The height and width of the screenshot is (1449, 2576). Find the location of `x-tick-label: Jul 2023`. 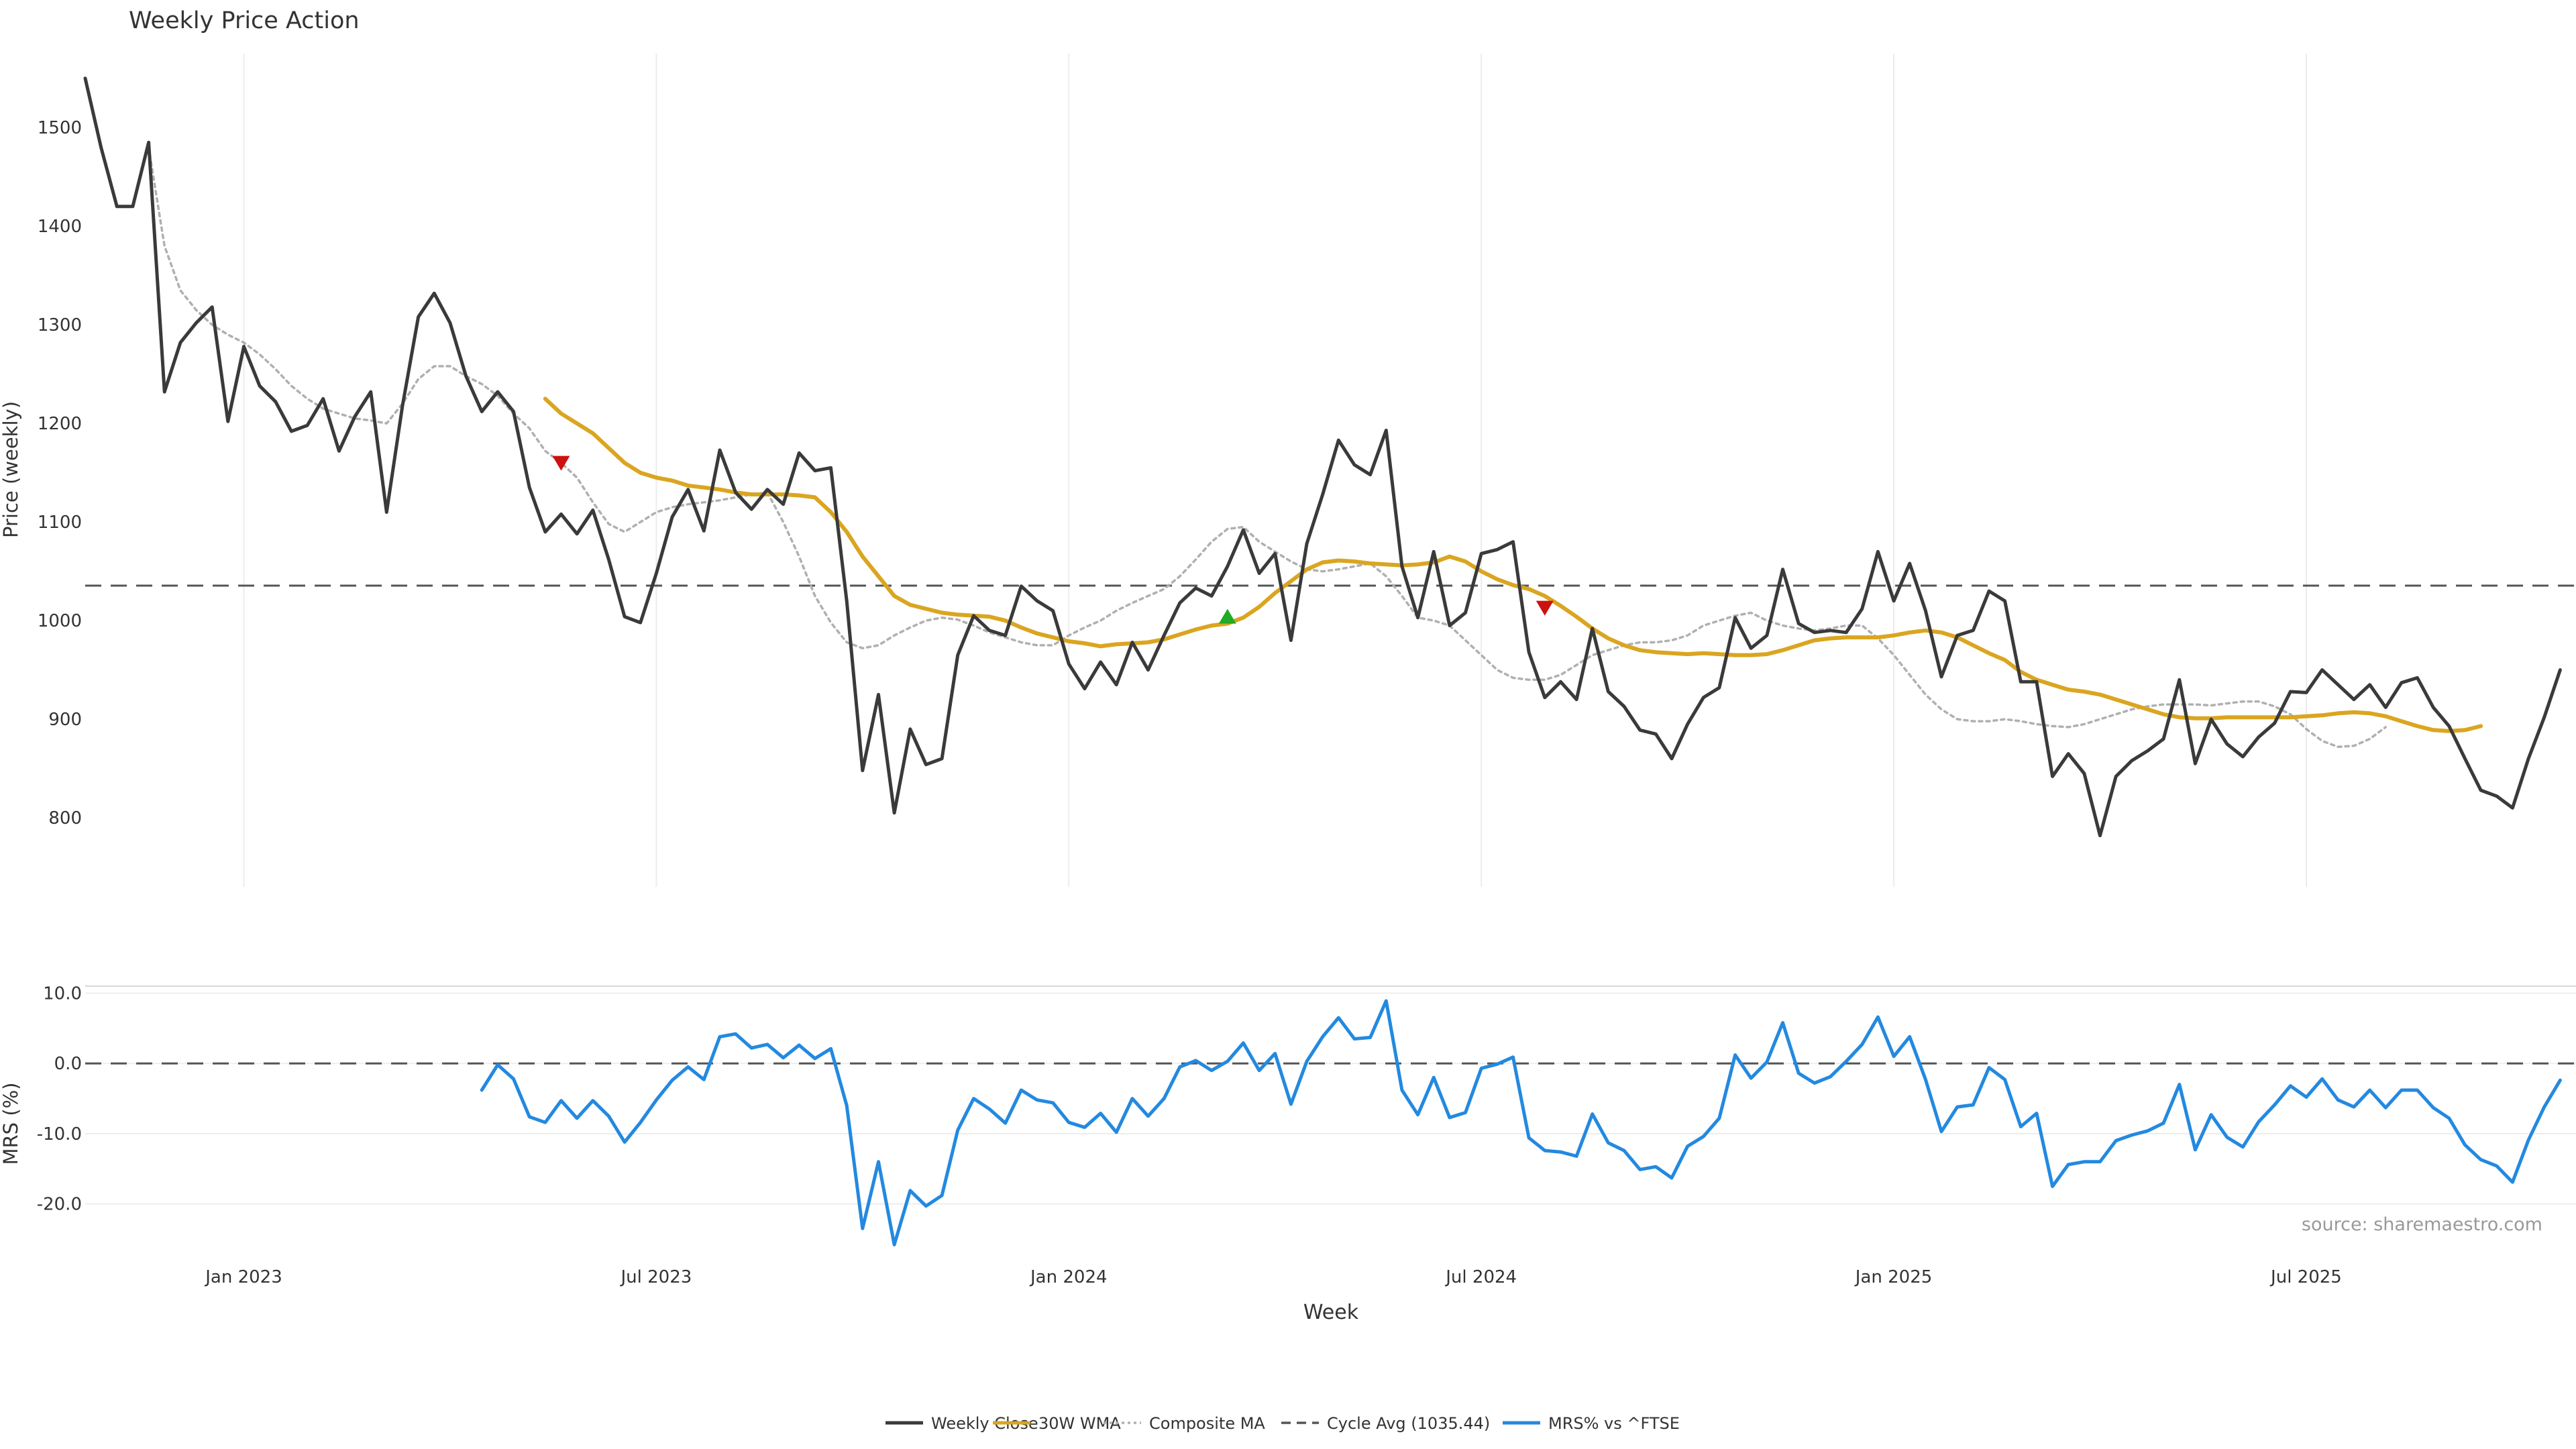

x-tick-label: Jul 2023 is located at coordinates (655, 1277).